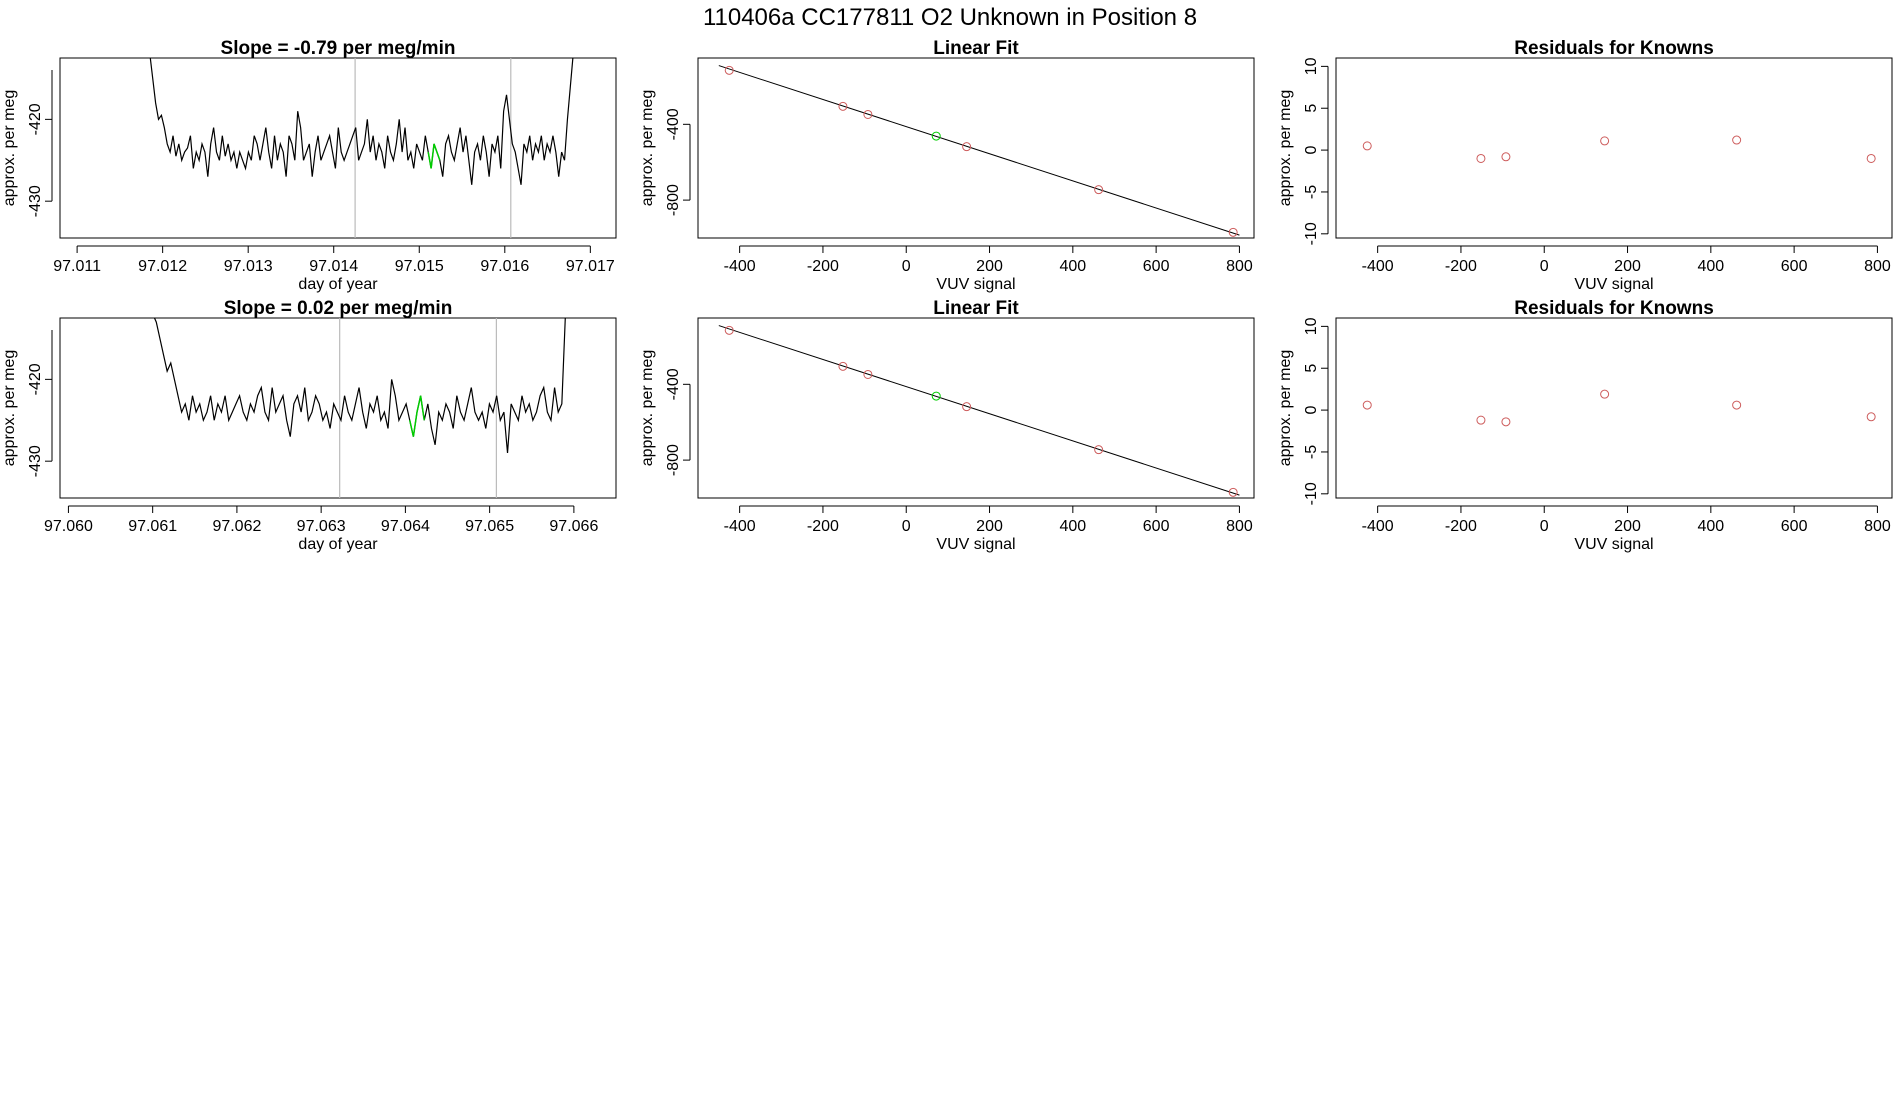 The height and width of the screenshot is (1100, 1900). Describe the element at coordinates (1614, 308) in the screenshot. I see `panel-title: Residuals for Knowns` at that location.